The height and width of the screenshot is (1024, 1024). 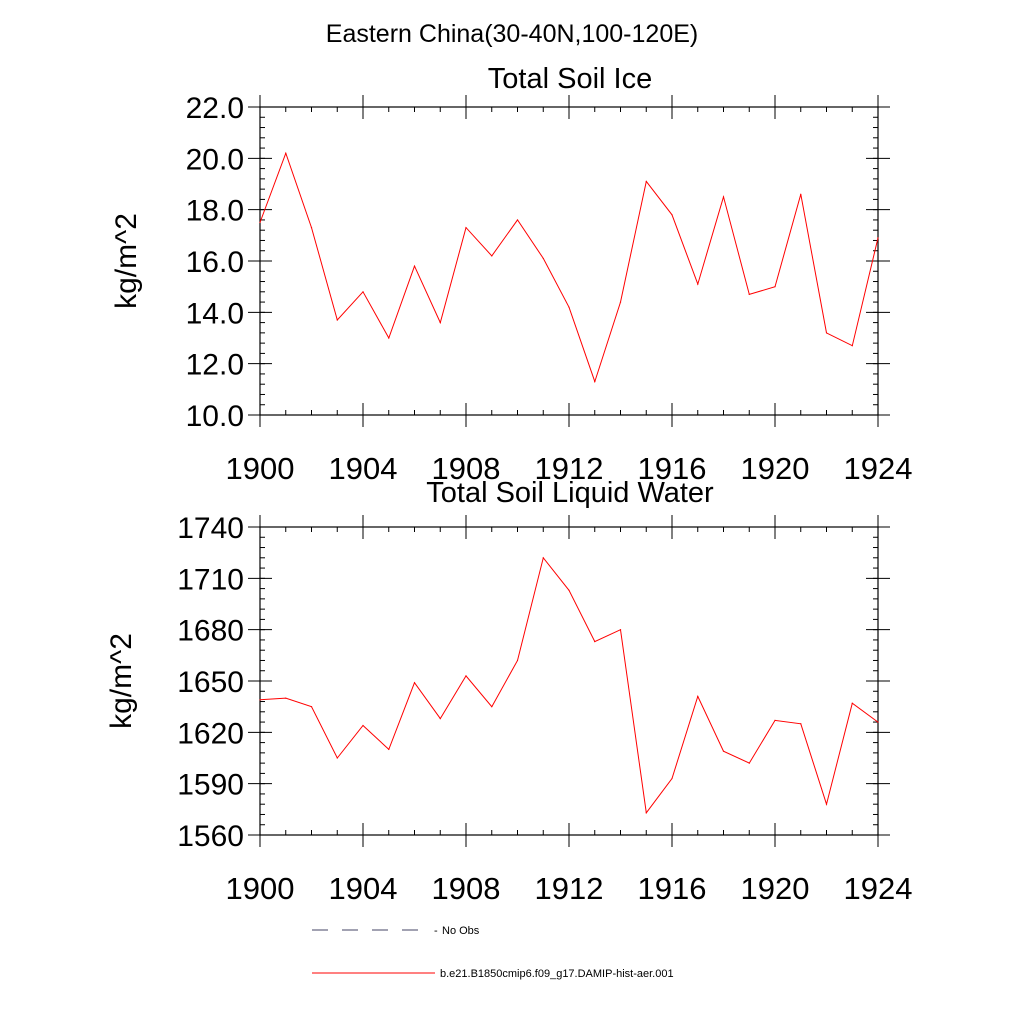 I want to click on y-tick-label: 20.0, so click(x=215, y=159).